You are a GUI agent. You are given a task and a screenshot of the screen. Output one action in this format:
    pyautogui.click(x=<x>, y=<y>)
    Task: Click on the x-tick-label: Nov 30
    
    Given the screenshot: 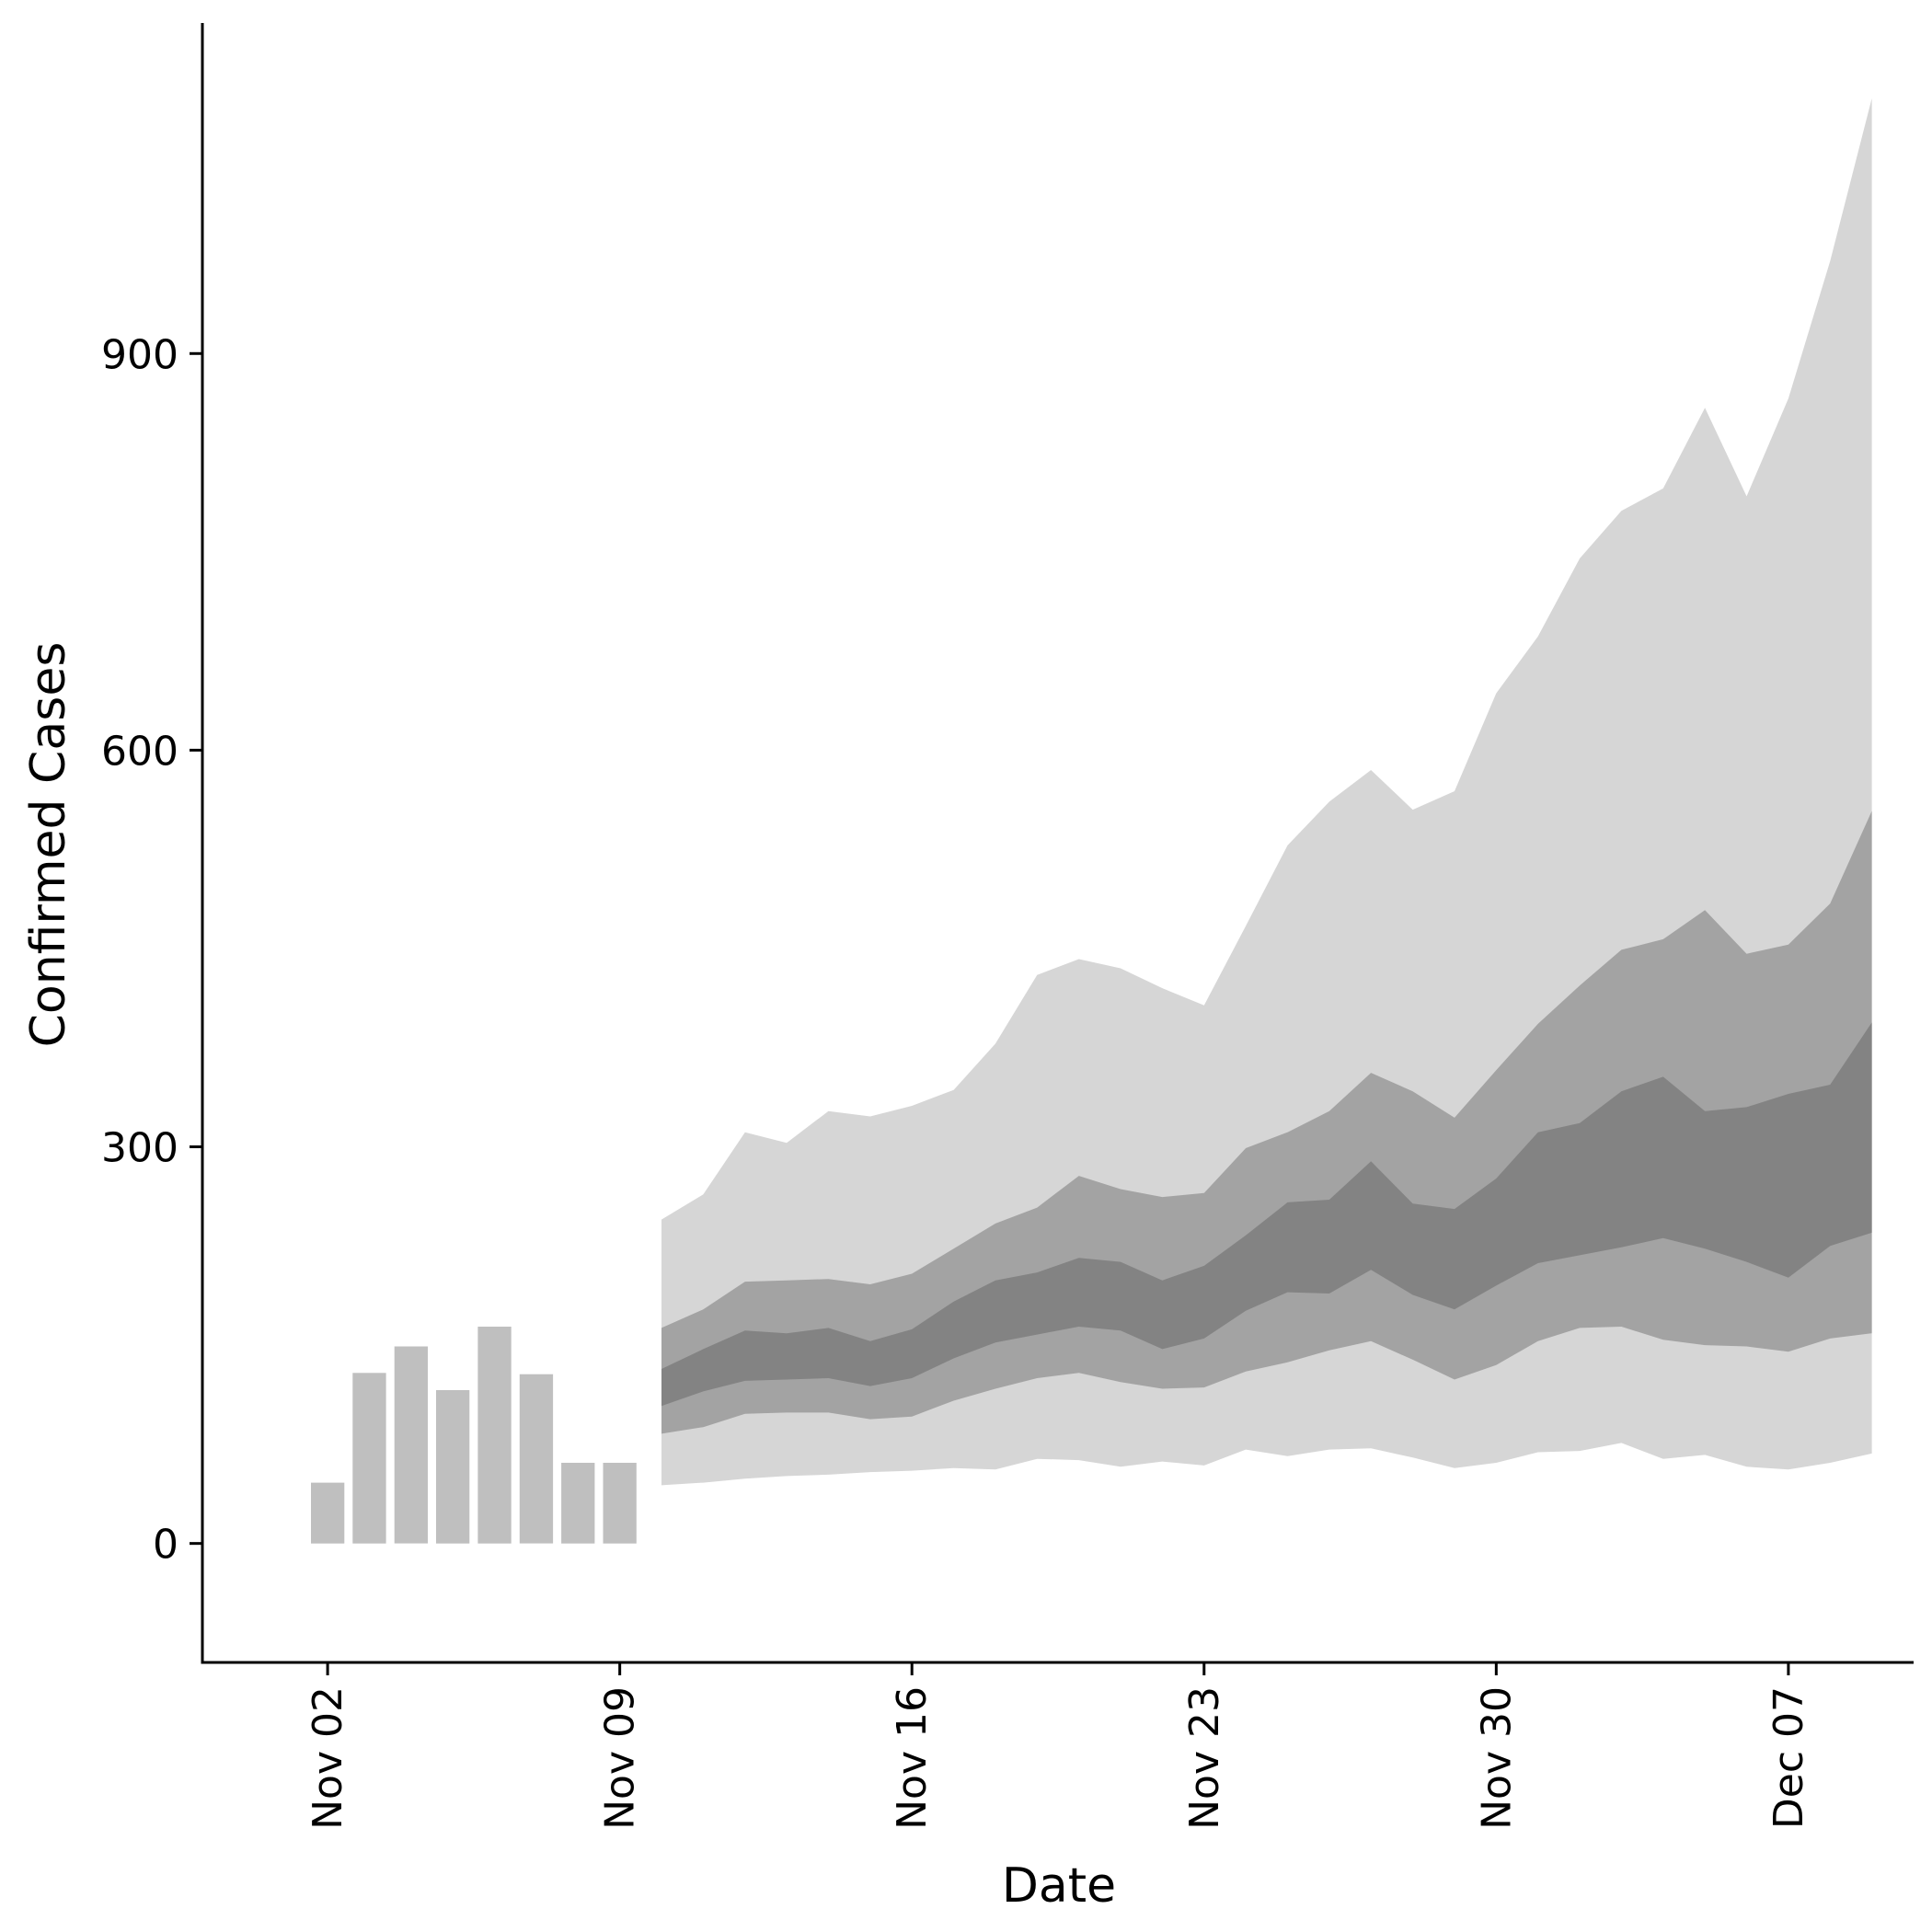 What is the action you would take?
    pyautogui.click(x=1496, y=1758)
    